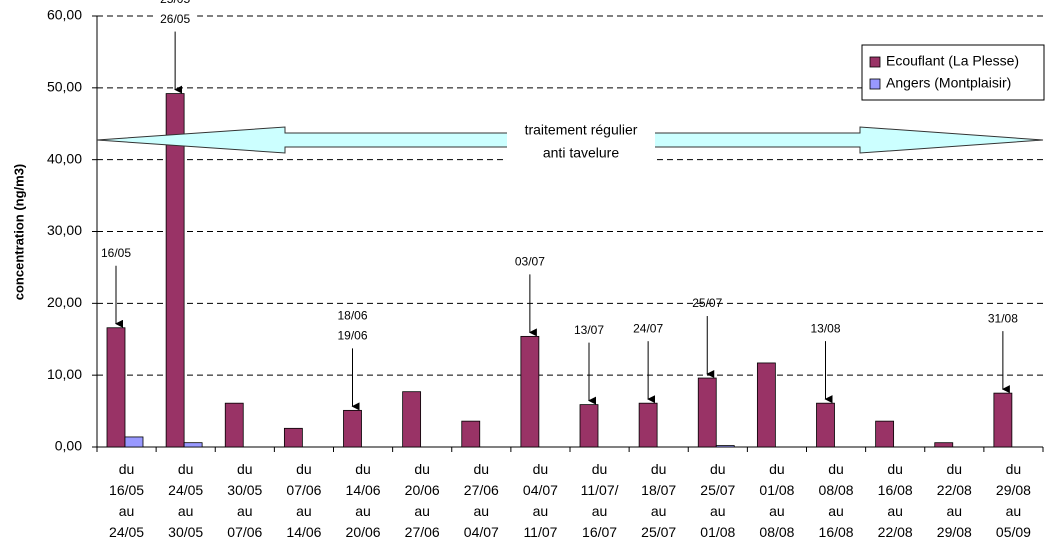  What do you see at coordinates (895, 500) in the screenshot?
I see `x-tick-label: du 16/08 au 22/08` at bounding box center [895, 500].